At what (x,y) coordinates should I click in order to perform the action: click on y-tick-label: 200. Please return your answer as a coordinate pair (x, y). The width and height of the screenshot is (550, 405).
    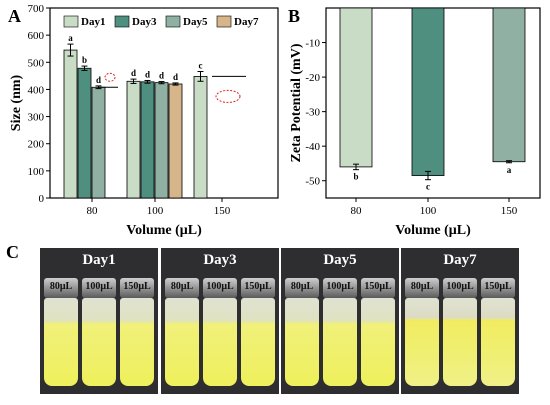
    Looking at the image, I should click on (36, 145).